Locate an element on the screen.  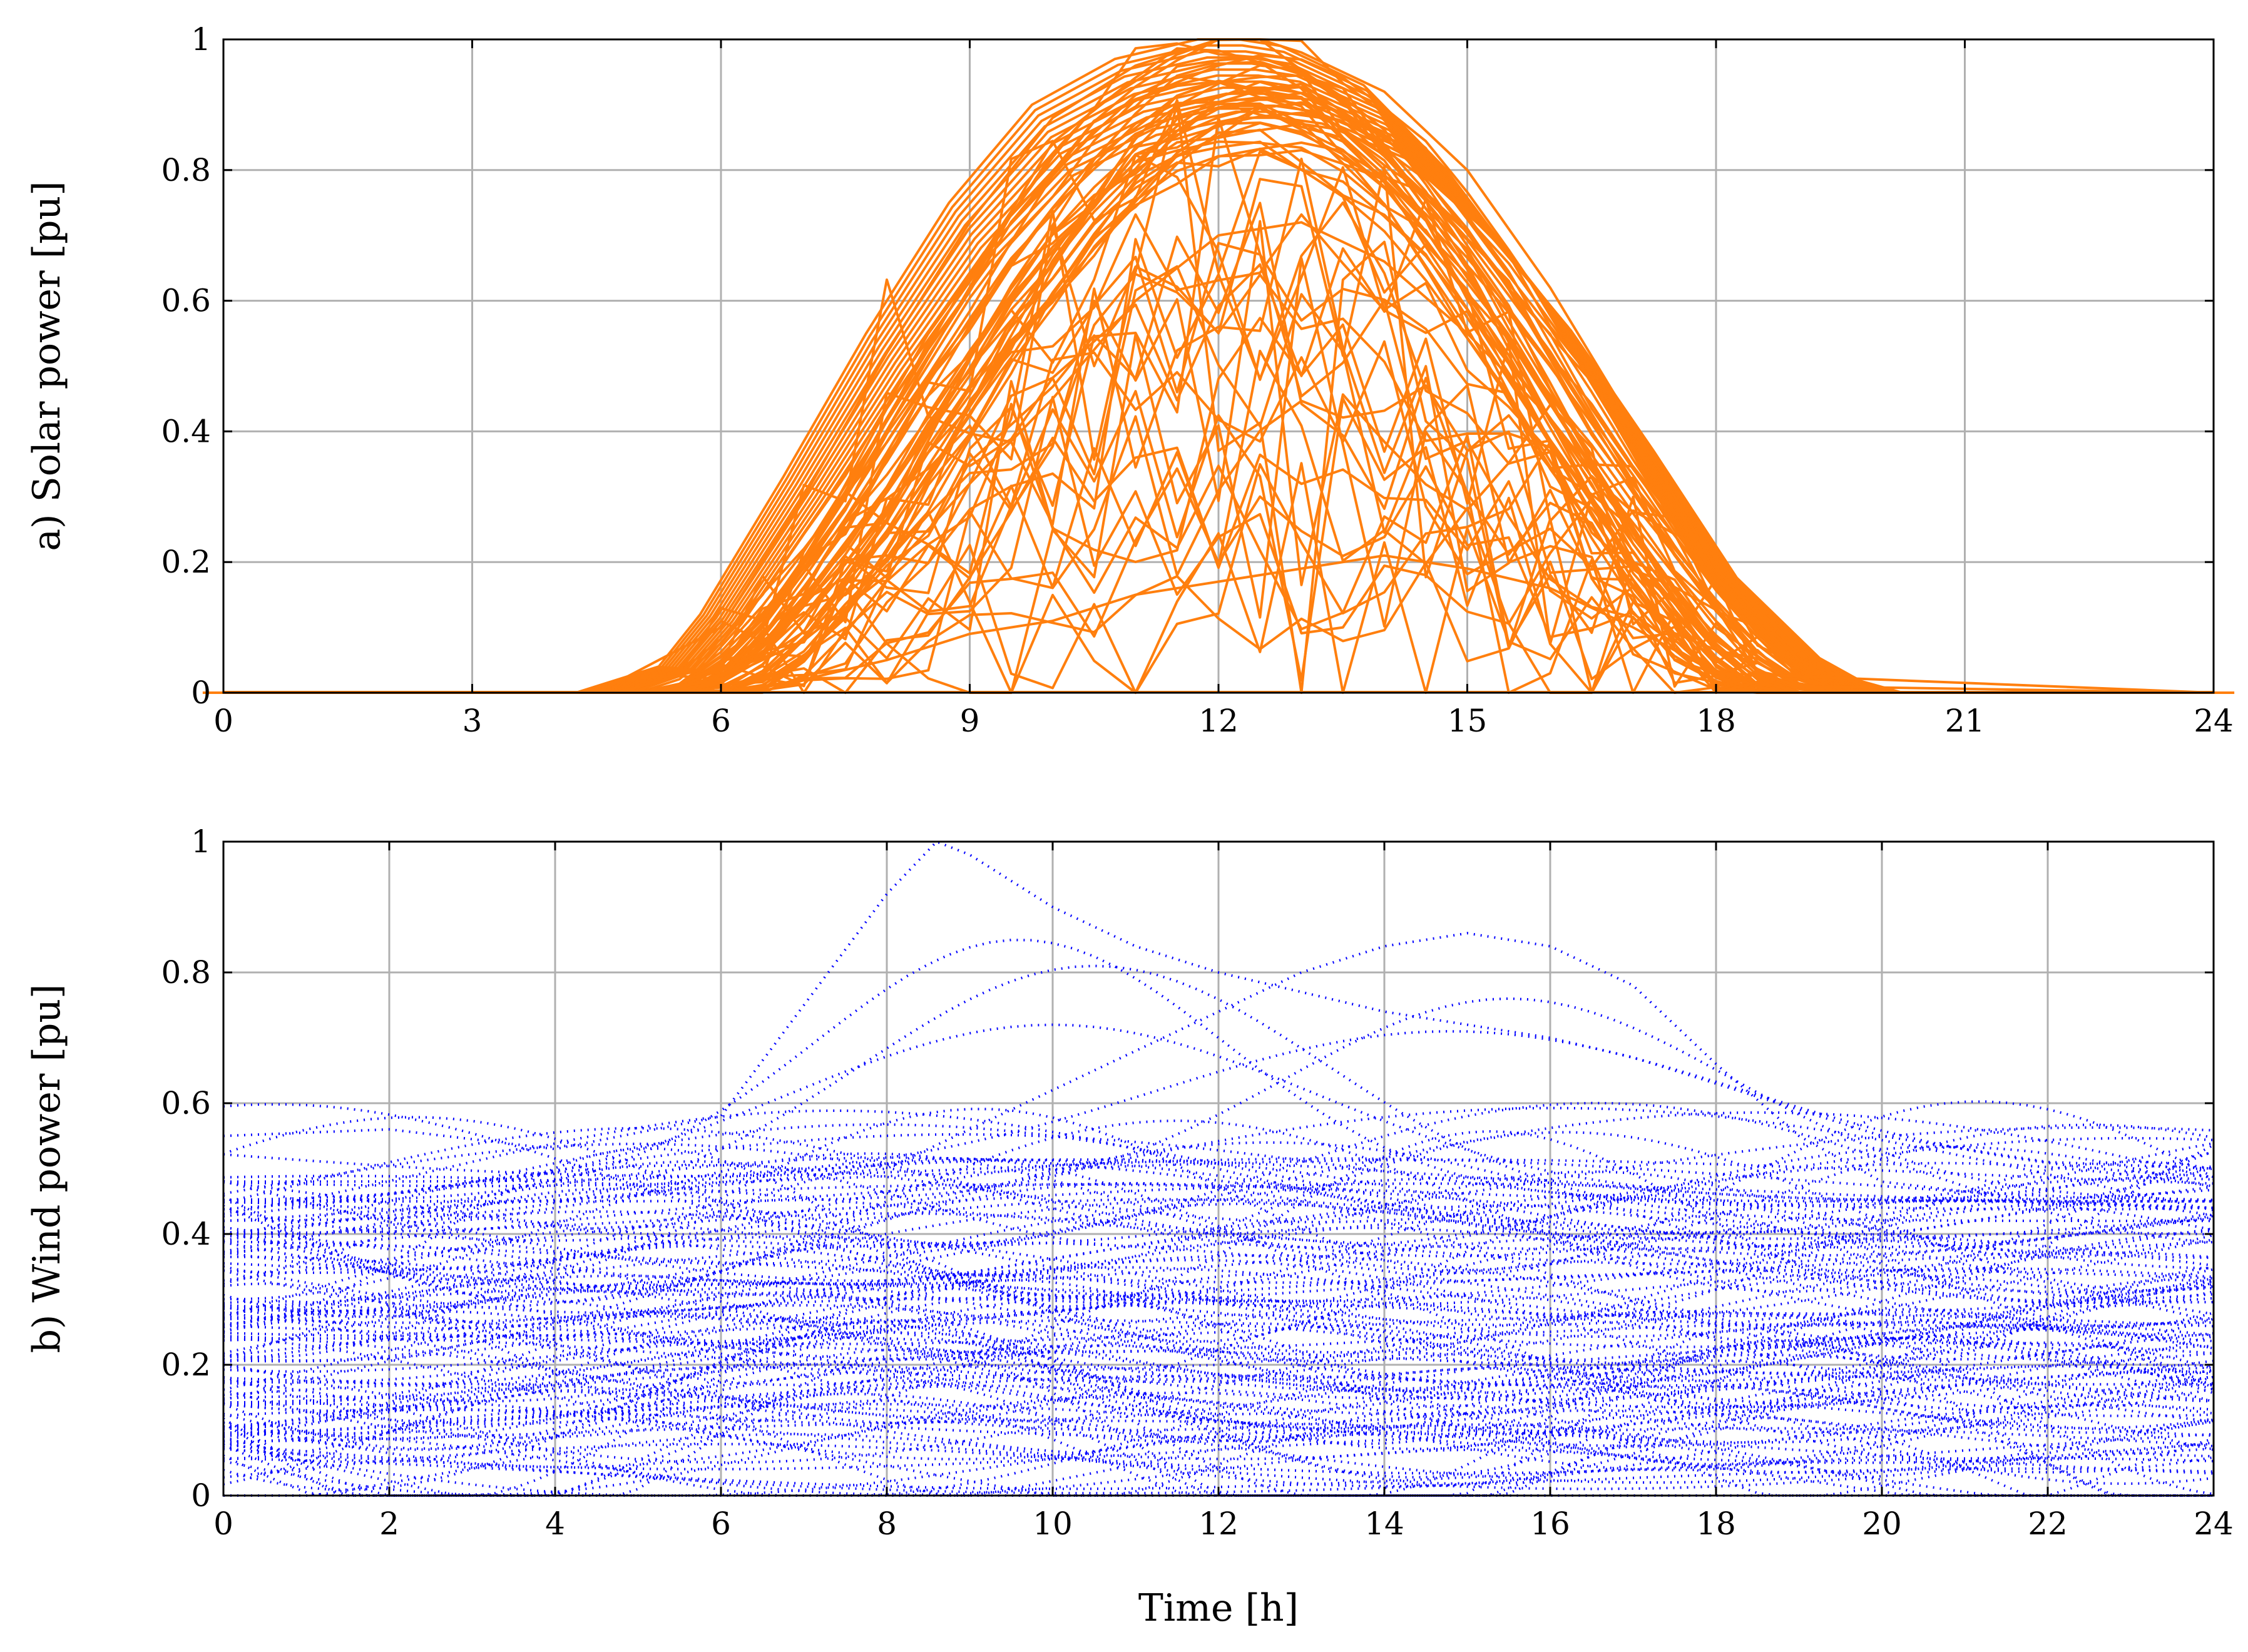
x-tick-label: 3 is located at coordinates (473, 721).